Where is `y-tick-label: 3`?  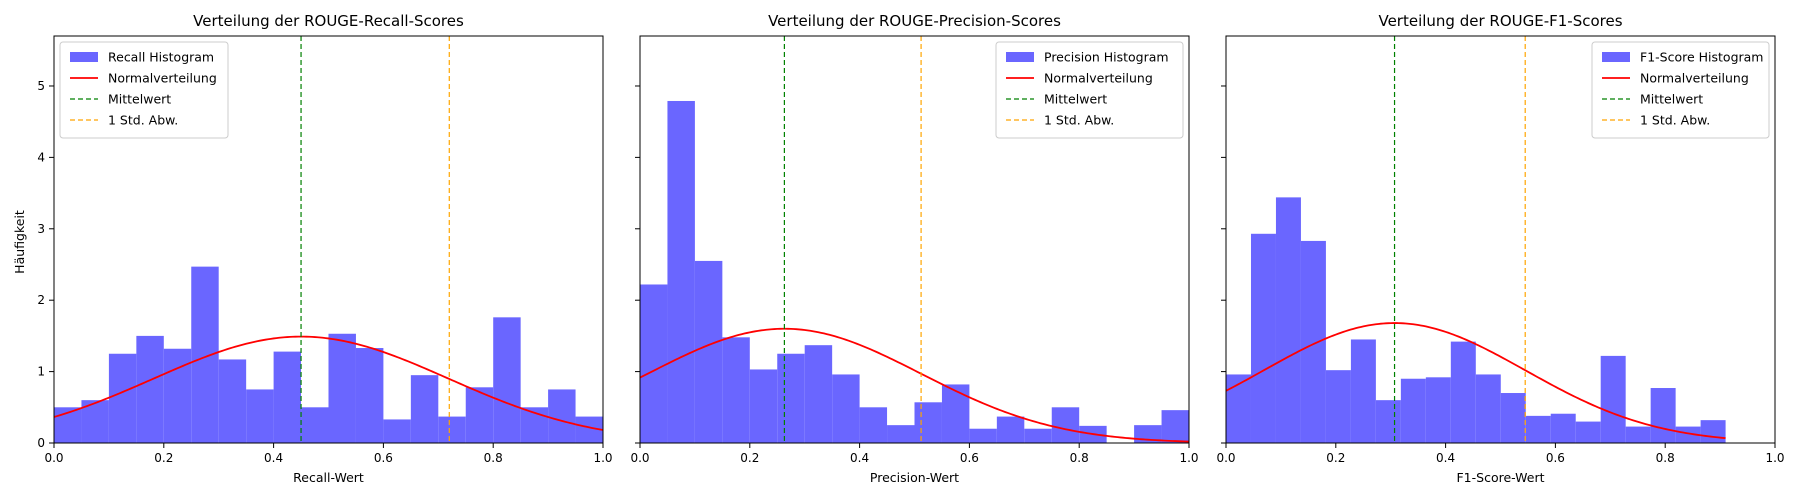 y-tick-label: 3 is located at coordinates (41, 229).